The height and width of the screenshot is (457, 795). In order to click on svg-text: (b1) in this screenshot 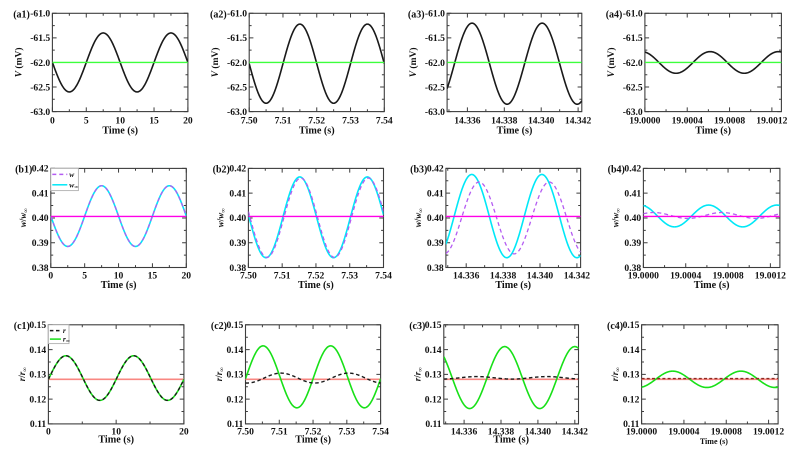, I will do `click(23, 169)`.